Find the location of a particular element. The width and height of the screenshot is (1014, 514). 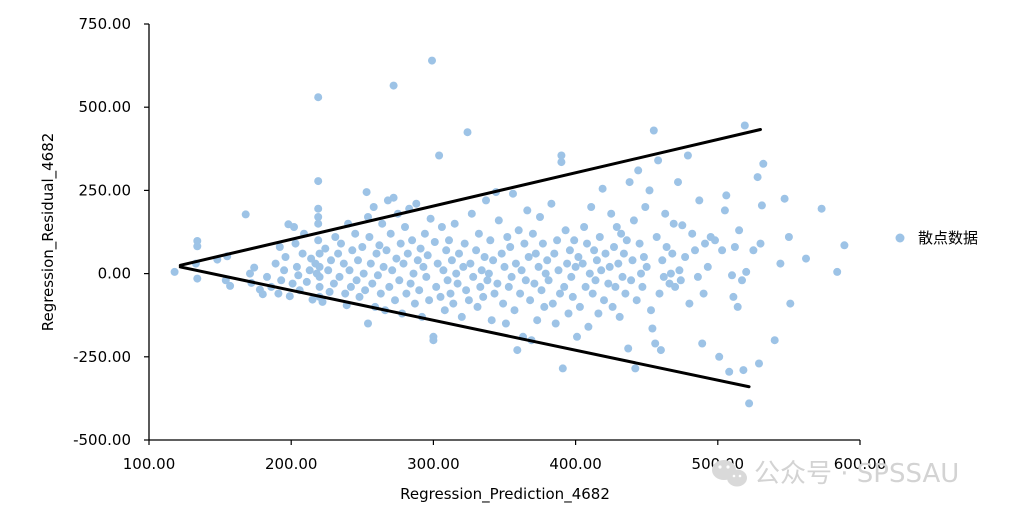

y-axis-title: Regression_Residual_4682 is located at coordinates (48, 232).